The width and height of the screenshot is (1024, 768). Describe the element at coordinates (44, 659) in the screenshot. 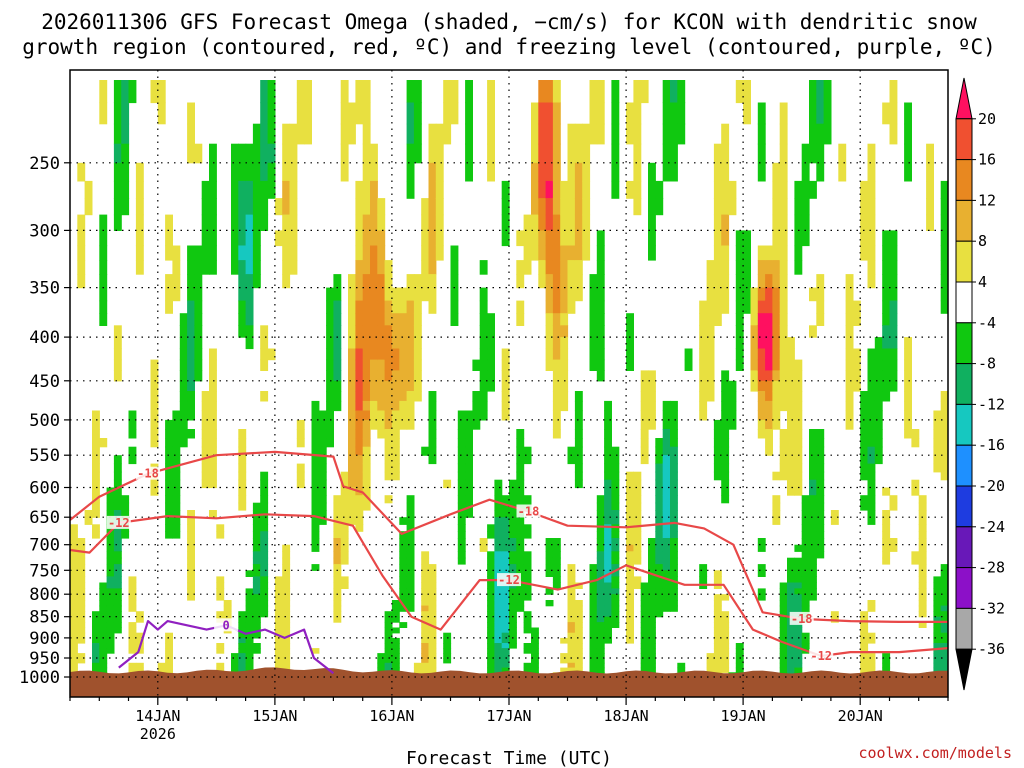

I see `pressure-tick-label: 950` at that location.